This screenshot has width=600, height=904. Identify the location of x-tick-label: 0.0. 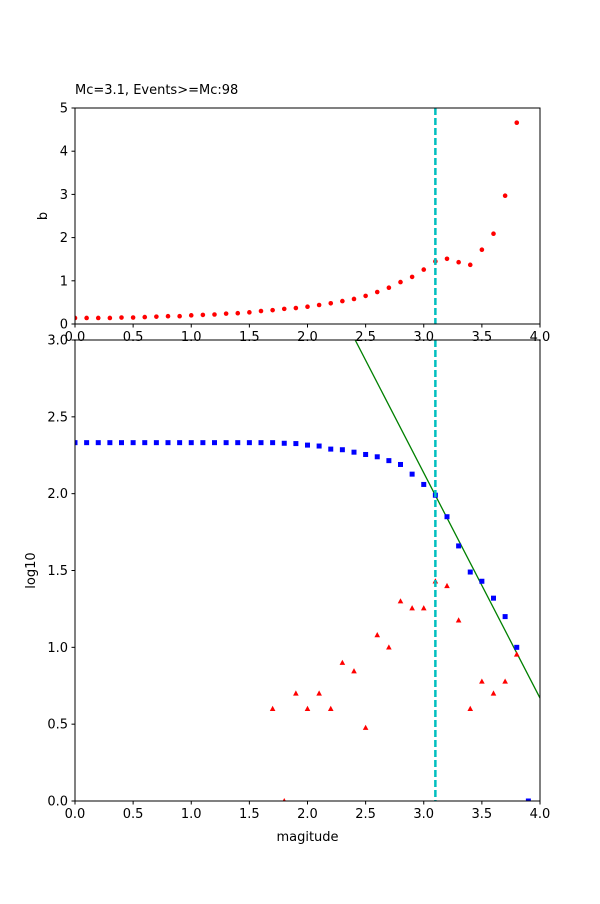
(75, 814).